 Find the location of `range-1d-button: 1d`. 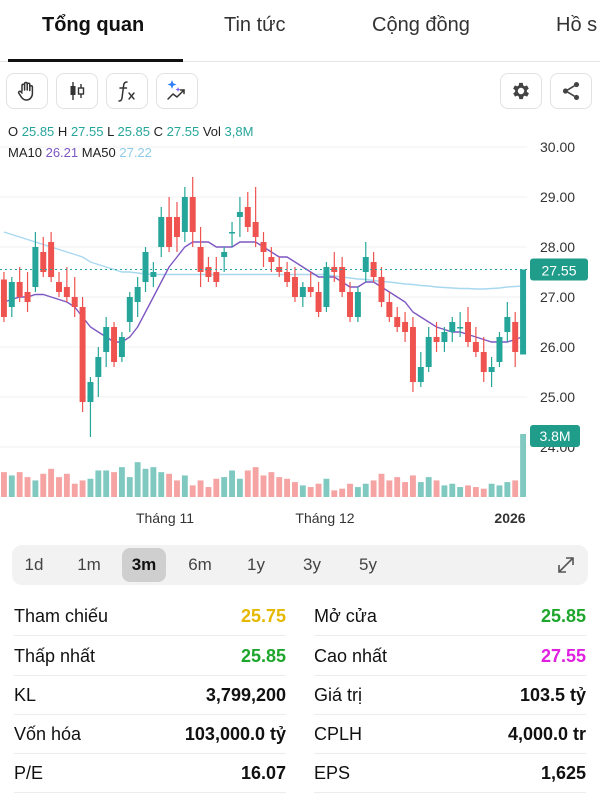

range-1d-button: 1d is located at coordinates (34, 564).